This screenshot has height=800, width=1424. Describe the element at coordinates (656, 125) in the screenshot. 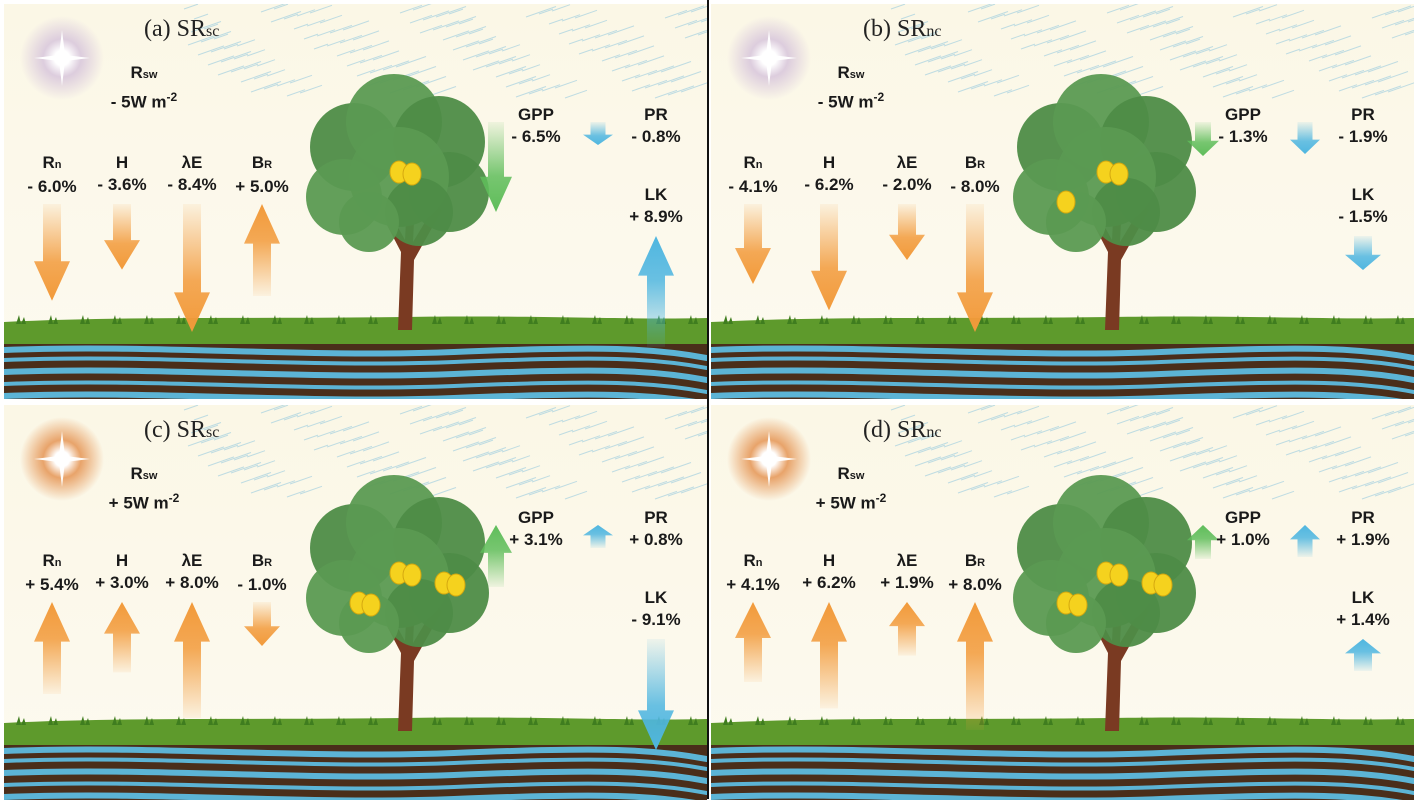

I see `flux-label-pr: PR - 0.8%` at that location.